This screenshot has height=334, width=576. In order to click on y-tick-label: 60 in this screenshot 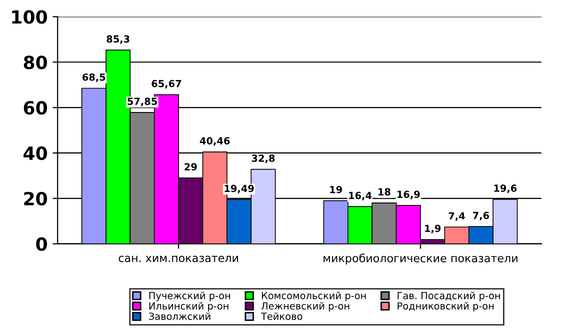, I will do `click(36, 108)`.